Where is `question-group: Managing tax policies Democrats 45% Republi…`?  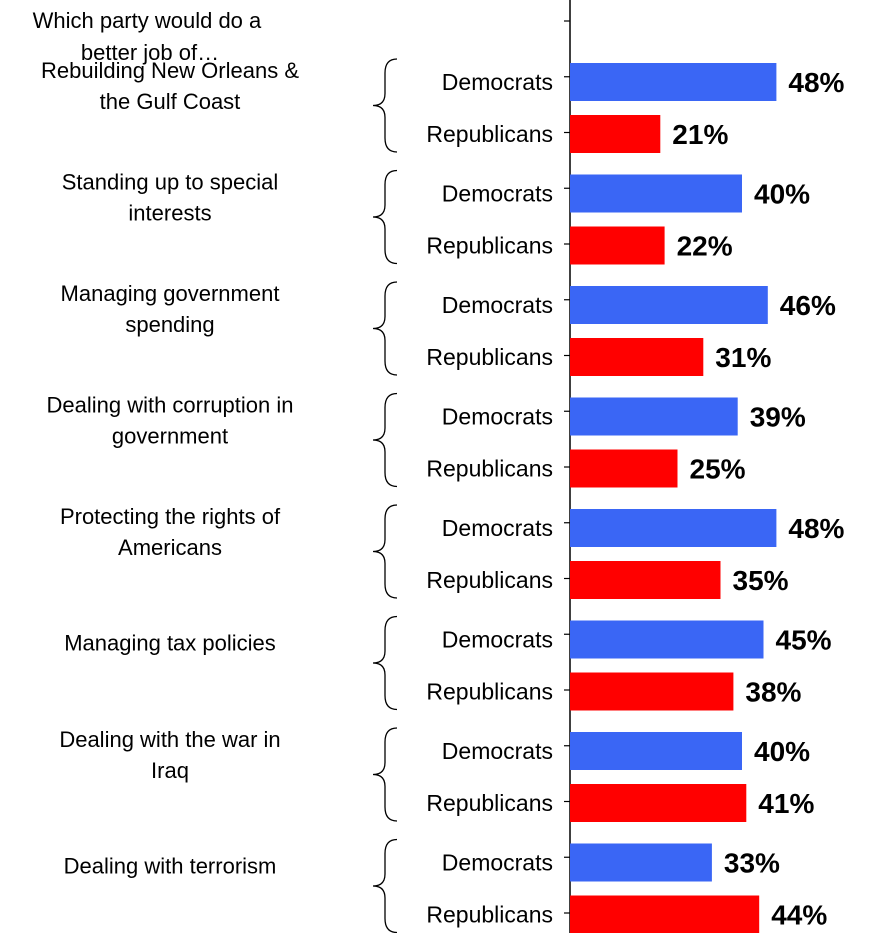
question-group: Managing tax policies Democrats 45% Republi… is located at coordinates (448, 663).